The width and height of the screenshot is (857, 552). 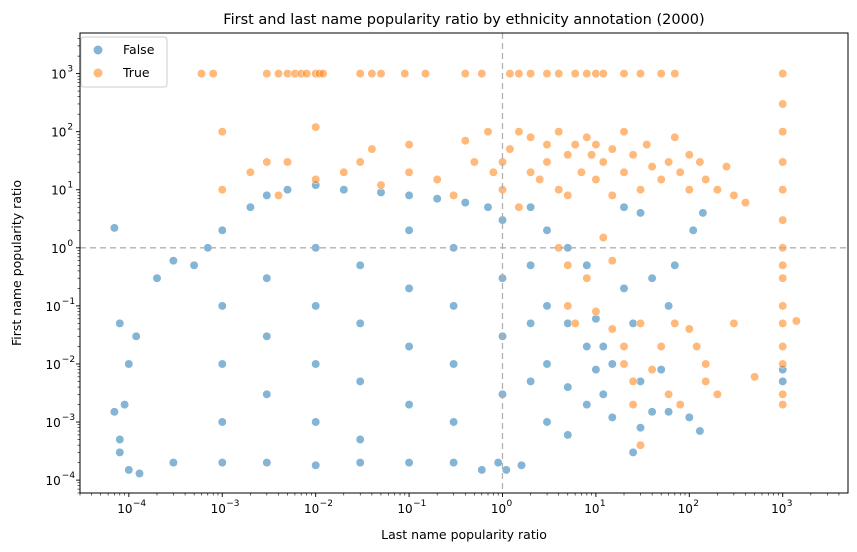 What do you see at coordinates (70, 70) in the screenshot?
I see `y-tick-exponent: 3` at bounding box center [70, 70].